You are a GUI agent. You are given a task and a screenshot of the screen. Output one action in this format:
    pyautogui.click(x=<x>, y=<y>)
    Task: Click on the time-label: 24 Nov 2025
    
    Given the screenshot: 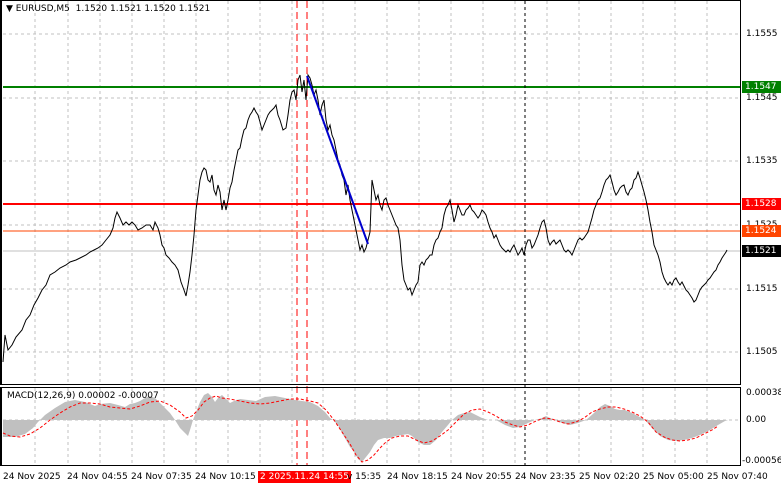 What is the action you would take?
    pyautogui.click(x=32, y=477)
    